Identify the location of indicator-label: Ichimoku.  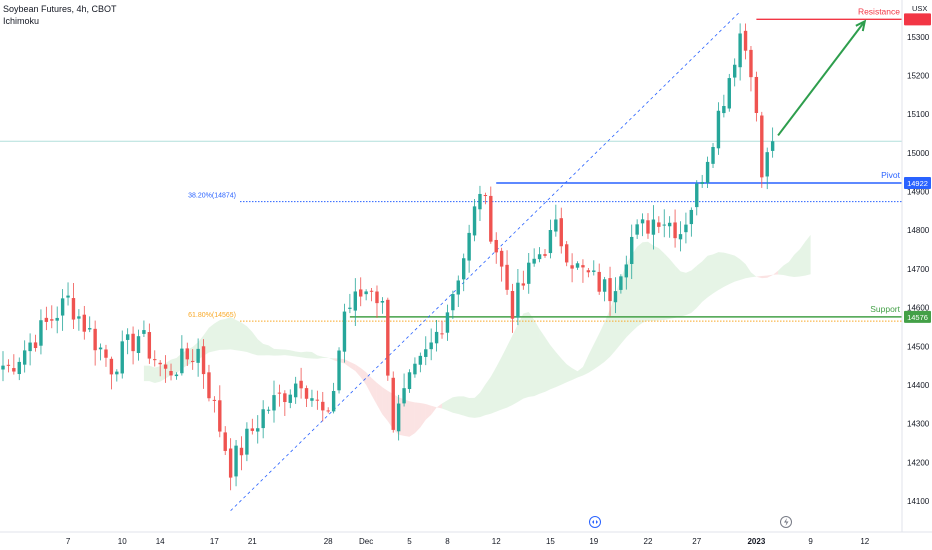
(21, 21).